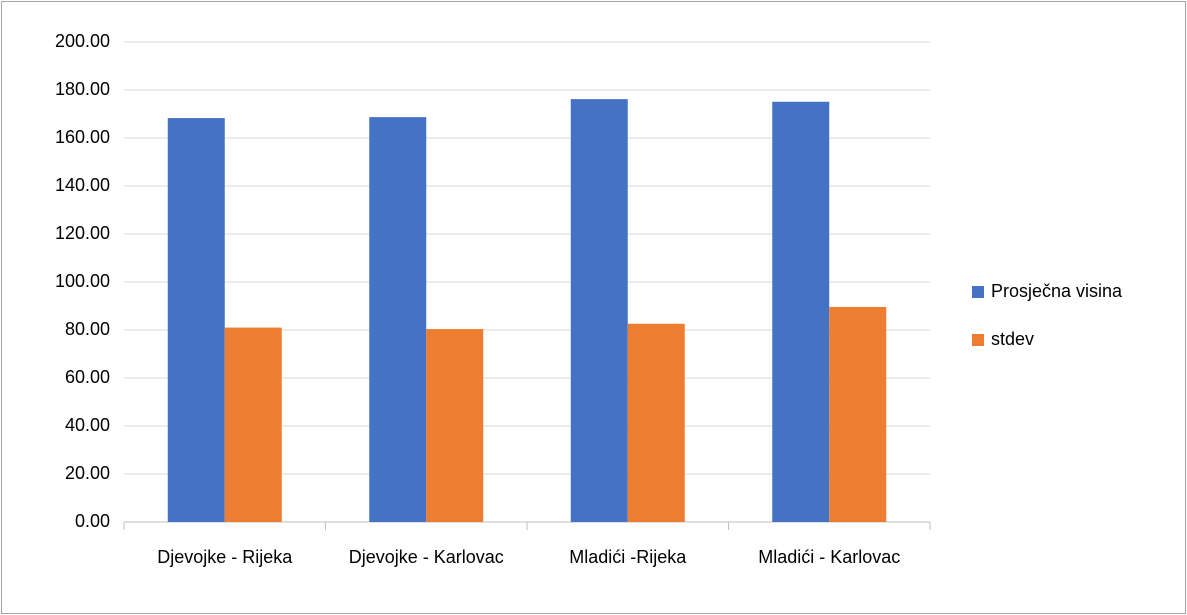 Image resolution: width=1187 pixels, height=615 pixels. I want to click on y-tick-label: 80.00, so click(87, 329).